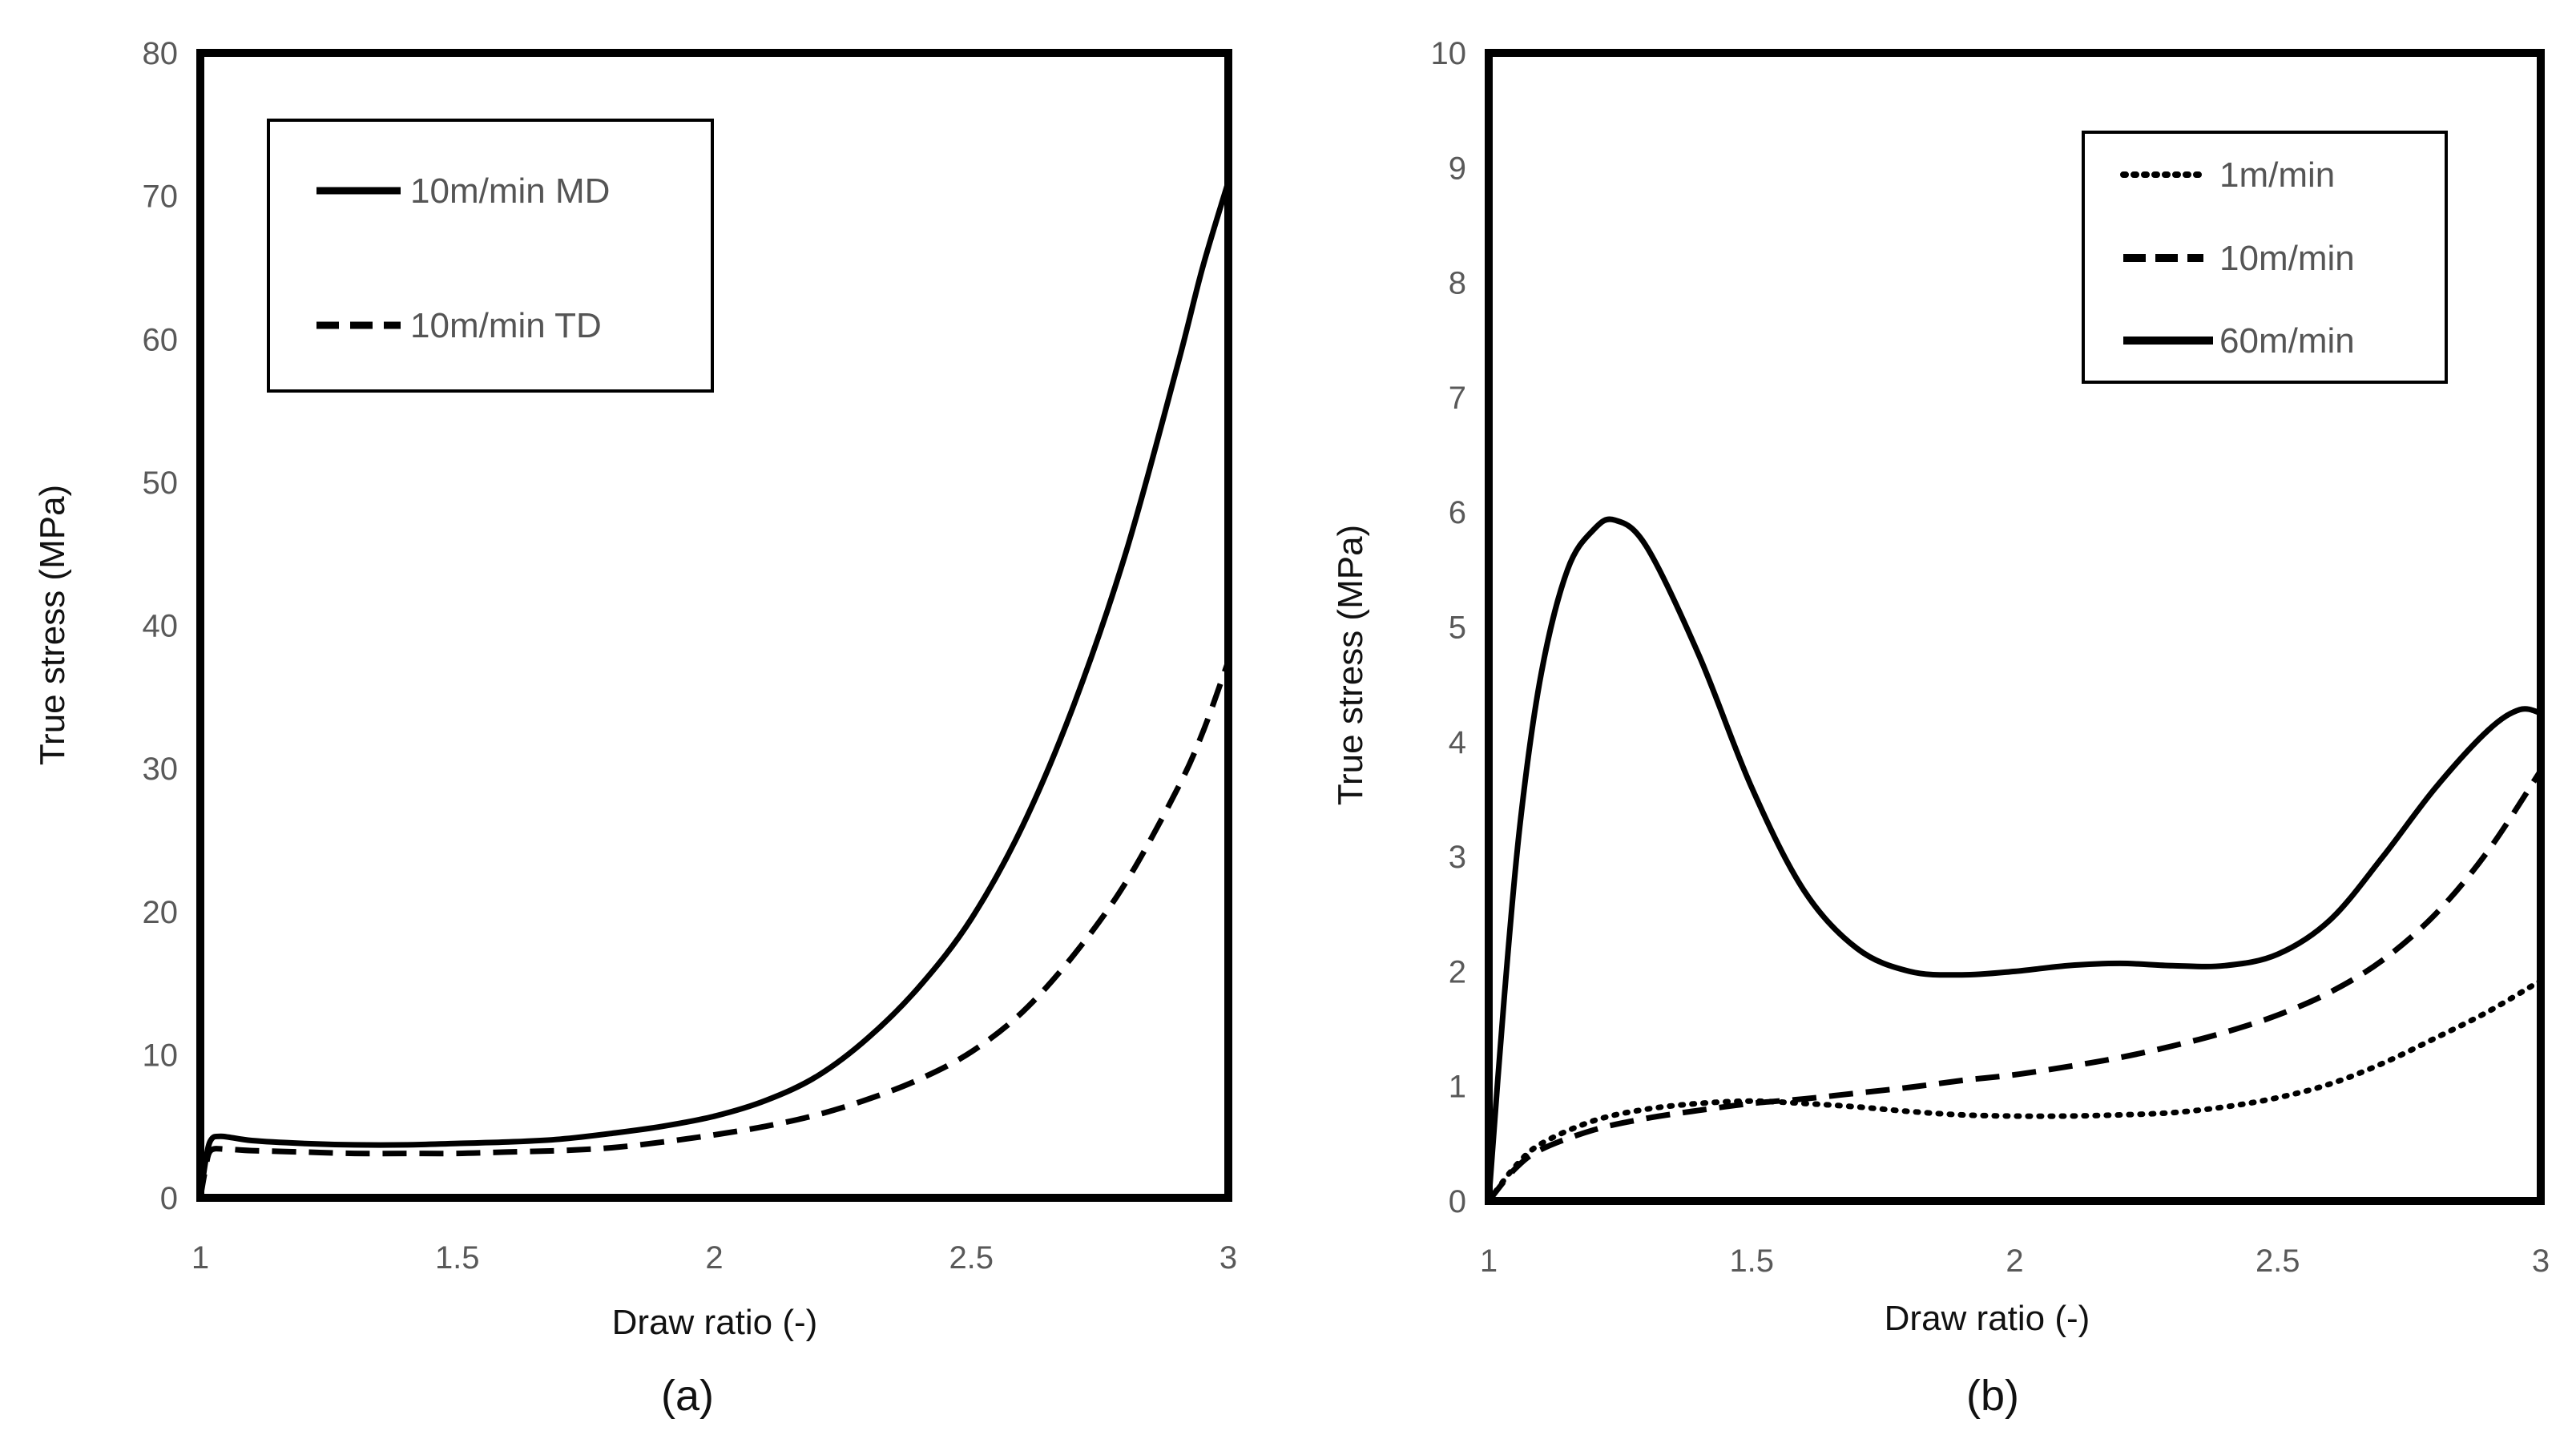 The image size is (2576, 1451). I want to click on panel-b-x-axis-title: Draw ratio (-), so click(1987, 1318).